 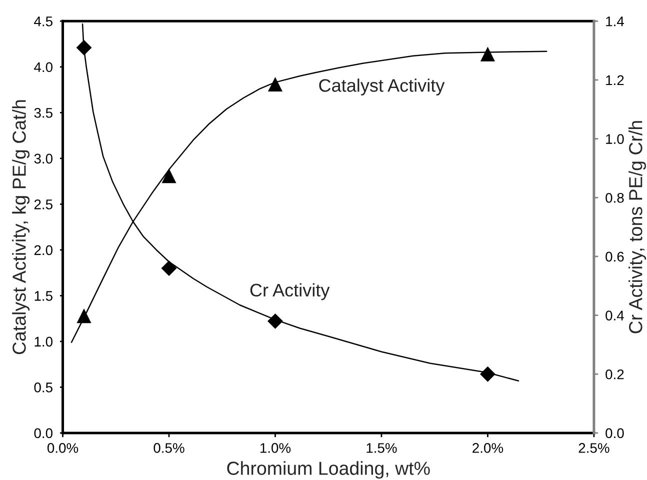 I want to click on y2-tick-label: 0.8, so click(x=615, y=197).